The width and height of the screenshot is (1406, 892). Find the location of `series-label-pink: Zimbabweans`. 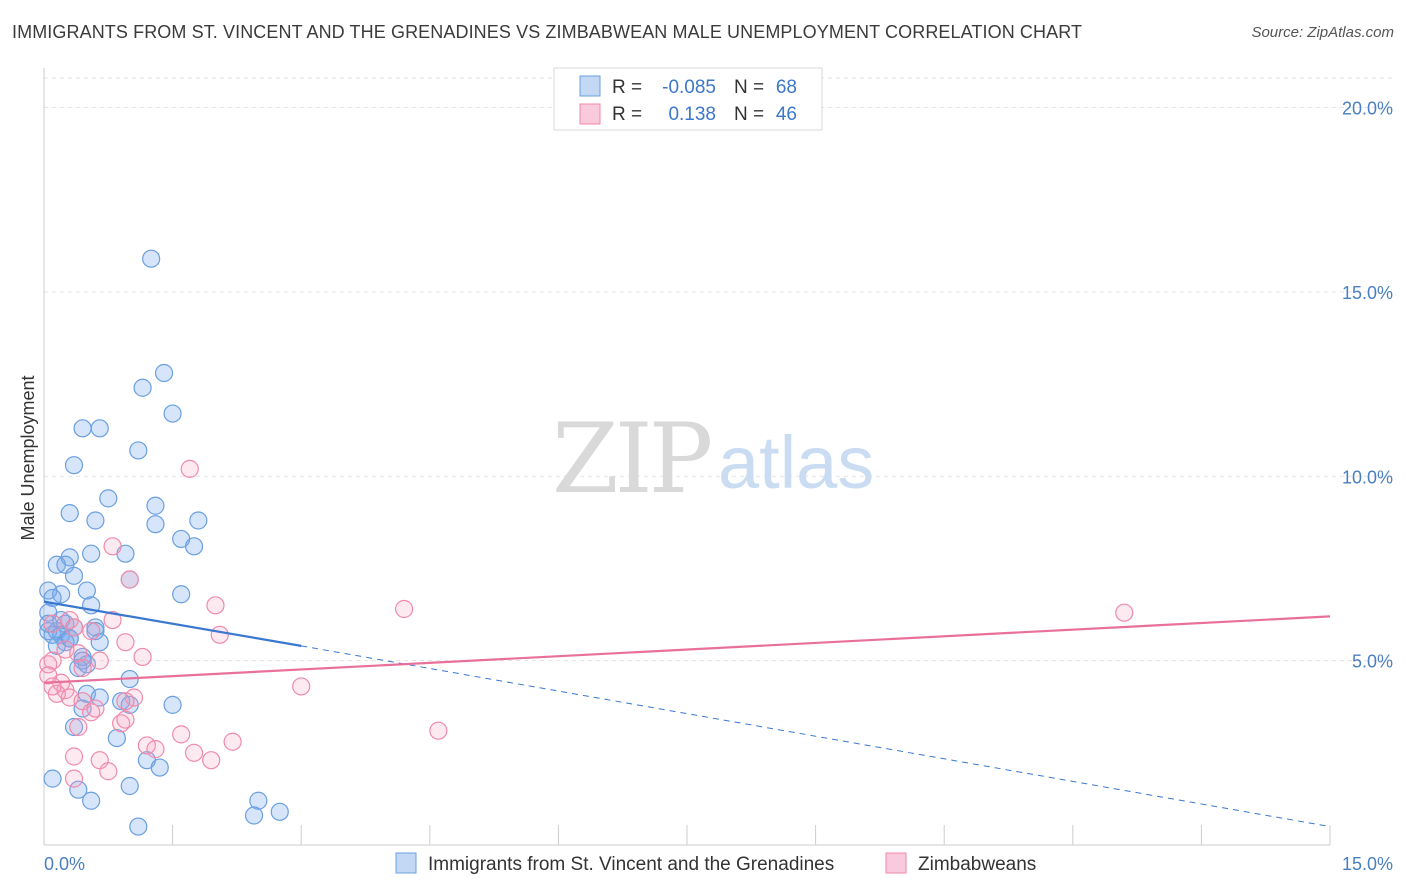

series-label-pink: Zimbabweans is located at coordinates (977, 864).